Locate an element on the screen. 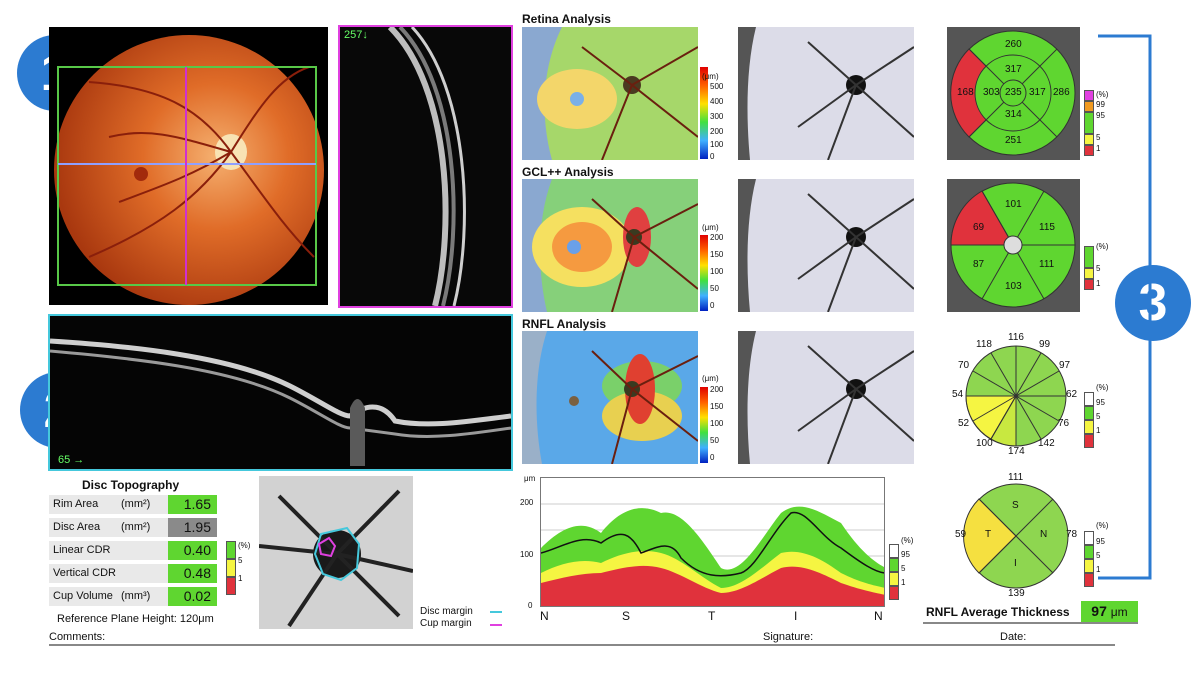 The image size is (1200, 688). clock-scale-1: 1 is located at coordinates (1098, 430).